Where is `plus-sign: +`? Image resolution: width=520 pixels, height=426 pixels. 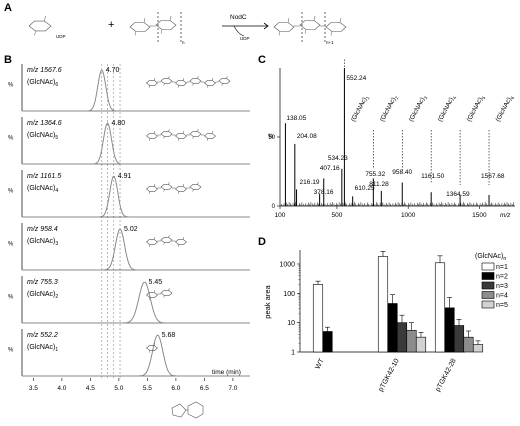 plus-sign: + is located at coordinates (111, 25).